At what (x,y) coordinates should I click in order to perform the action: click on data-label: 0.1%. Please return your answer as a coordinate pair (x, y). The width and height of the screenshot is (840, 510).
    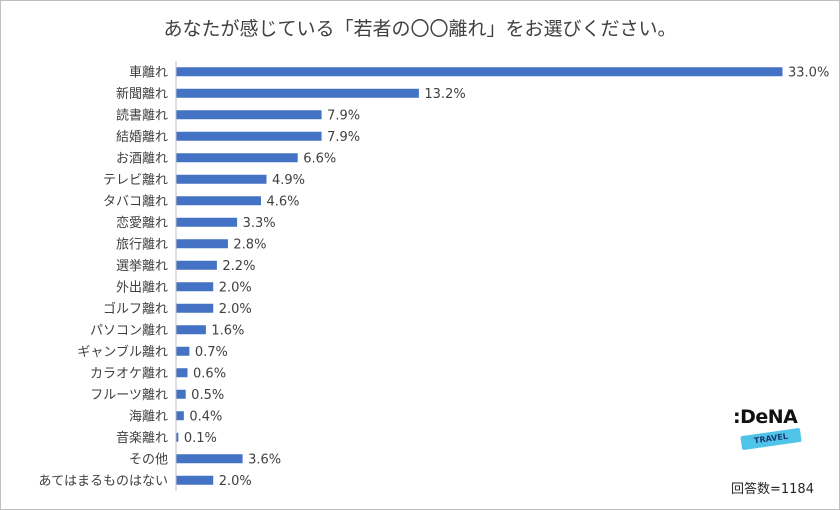
    Looking at the image, I should click on (200, 438).